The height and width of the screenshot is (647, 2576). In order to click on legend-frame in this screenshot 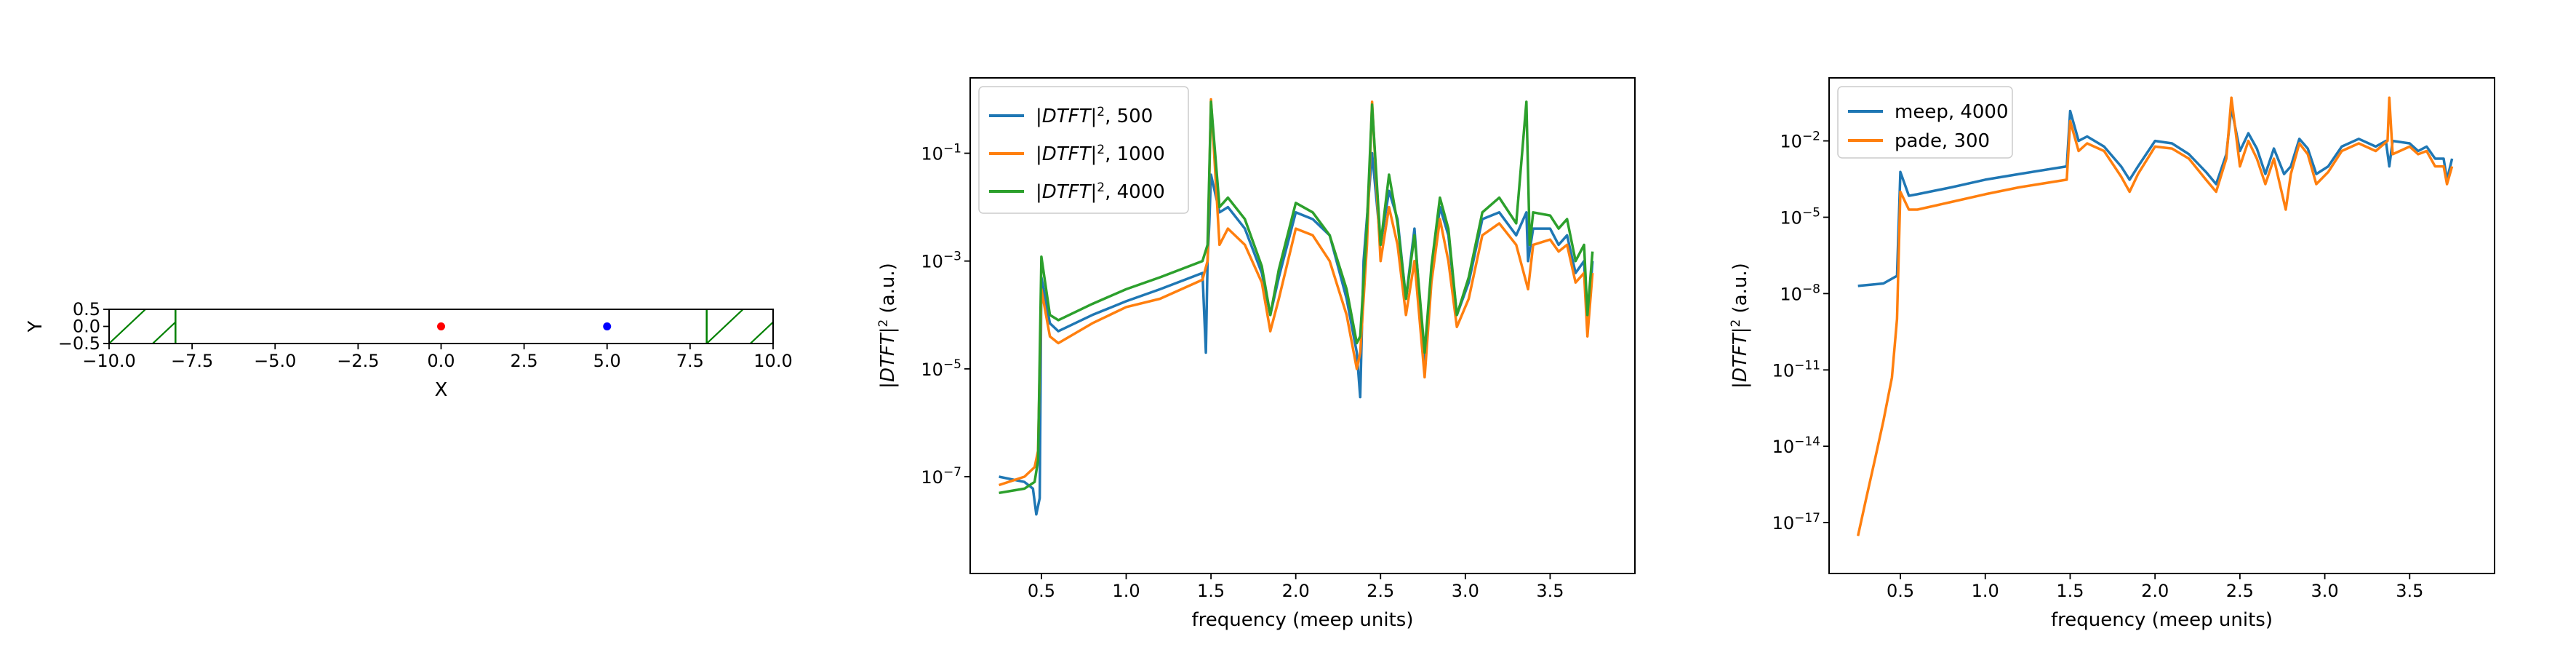, I will do `click(1083, 150)`.